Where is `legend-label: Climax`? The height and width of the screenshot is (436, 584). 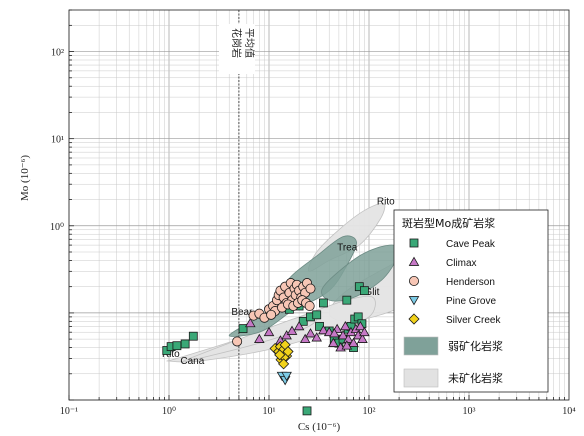
legend-label: Climax is located at coordinates (461, 263).